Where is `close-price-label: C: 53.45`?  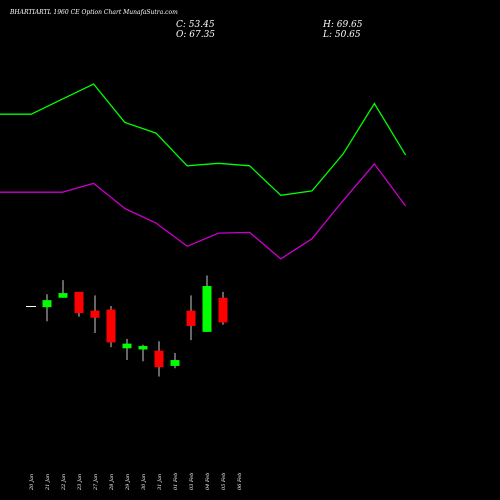 close-price-label: C: 53.45 is located at coordinates (195, 25).